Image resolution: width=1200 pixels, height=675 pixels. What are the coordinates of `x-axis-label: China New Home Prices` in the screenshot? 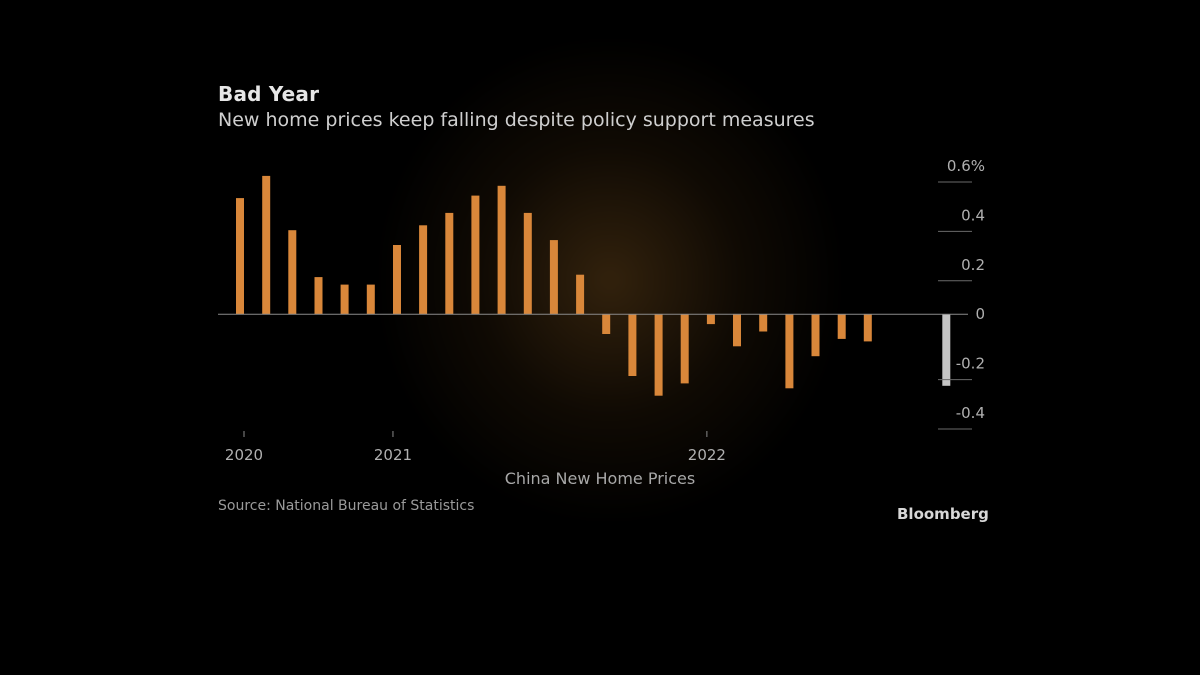 It's located at (600, 478).